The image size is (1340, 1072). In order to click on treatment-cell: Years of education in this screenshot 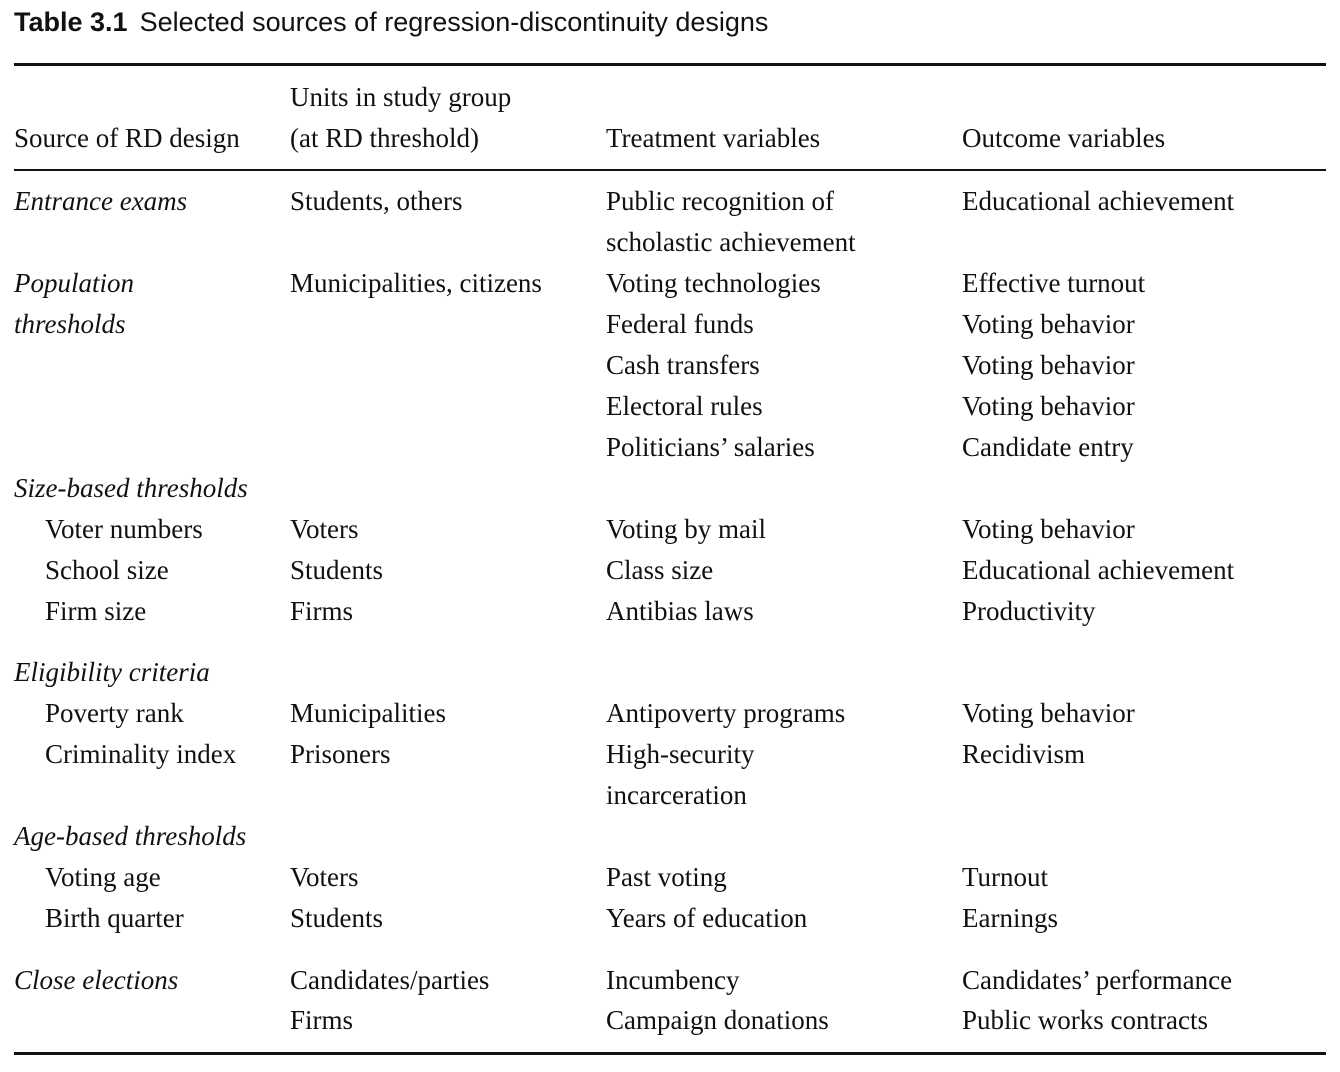, I will do `click(707, 918)`.